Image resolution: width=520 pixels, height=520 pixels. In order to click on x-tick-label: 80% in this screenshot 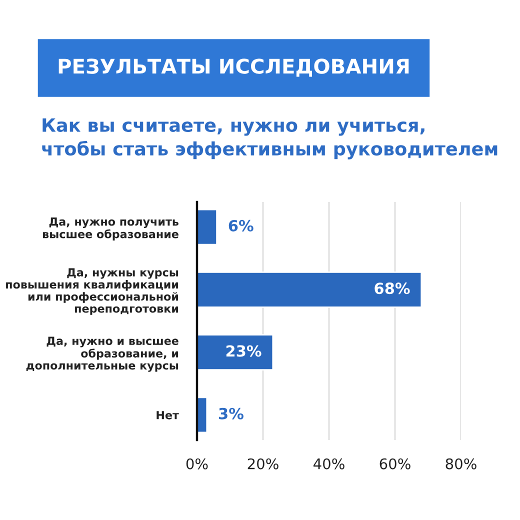, I will do `click(461, 464)`.